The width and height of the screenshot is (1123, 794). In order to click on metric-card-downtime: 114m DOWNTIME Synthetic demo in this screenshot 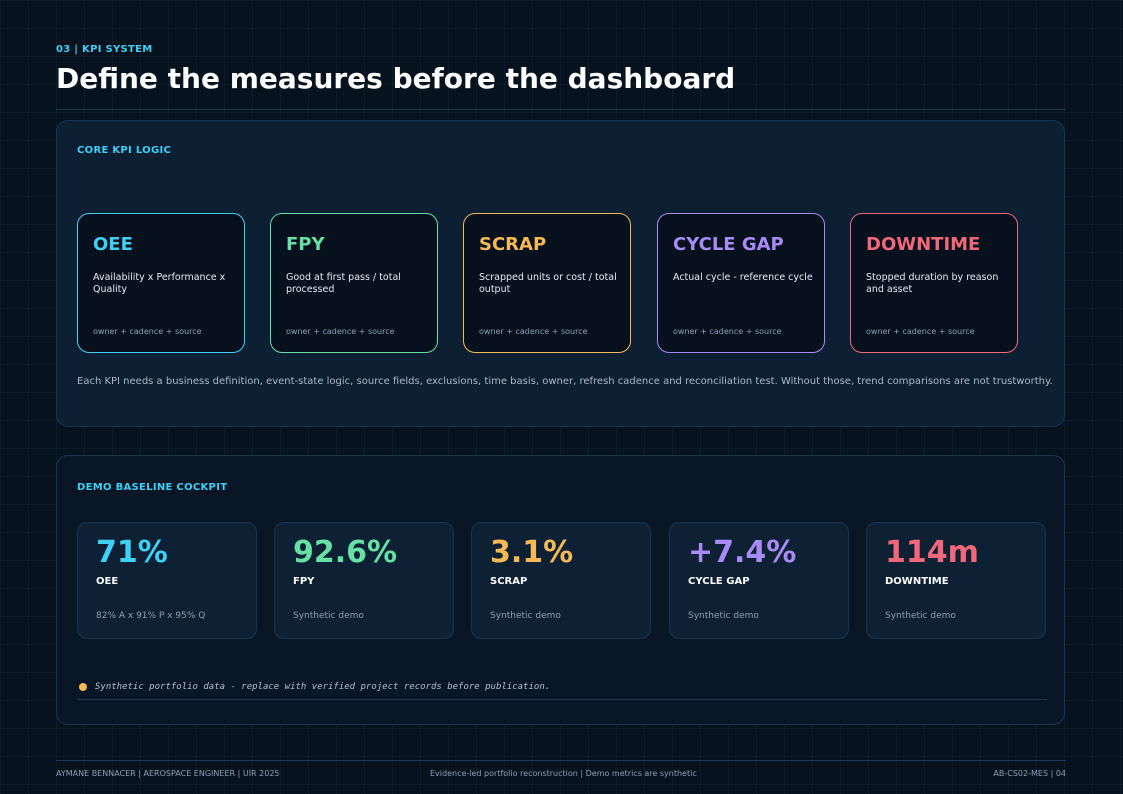, I will do `click(956, 580)`.